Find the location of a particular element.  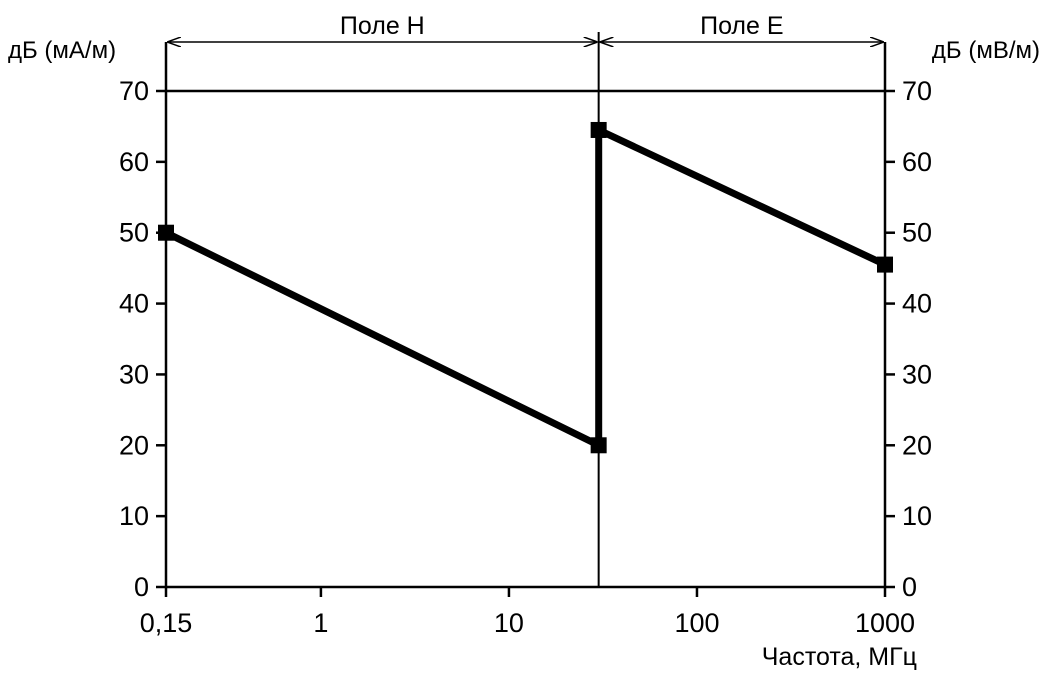

y-tick-label-right: 30 is located at coordinates (917, 374).